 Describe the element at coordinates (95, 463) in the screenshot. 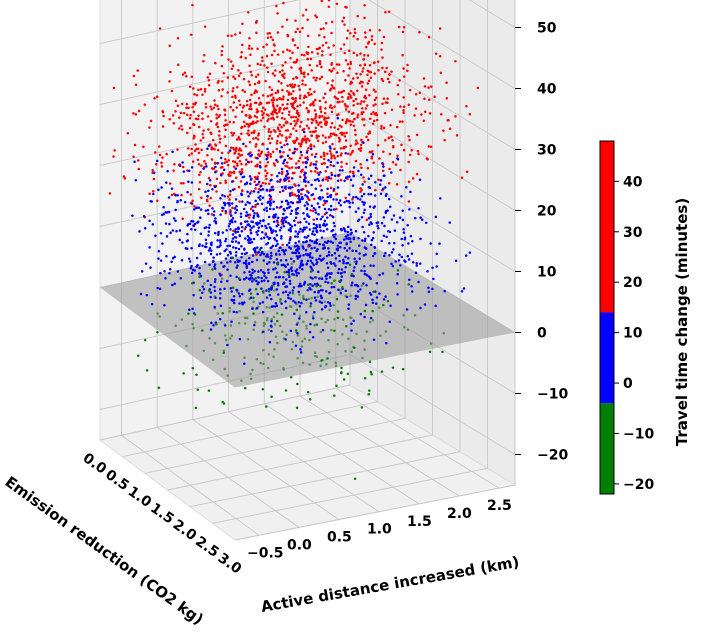

I see `y-tick-label: 0.0` at that location.